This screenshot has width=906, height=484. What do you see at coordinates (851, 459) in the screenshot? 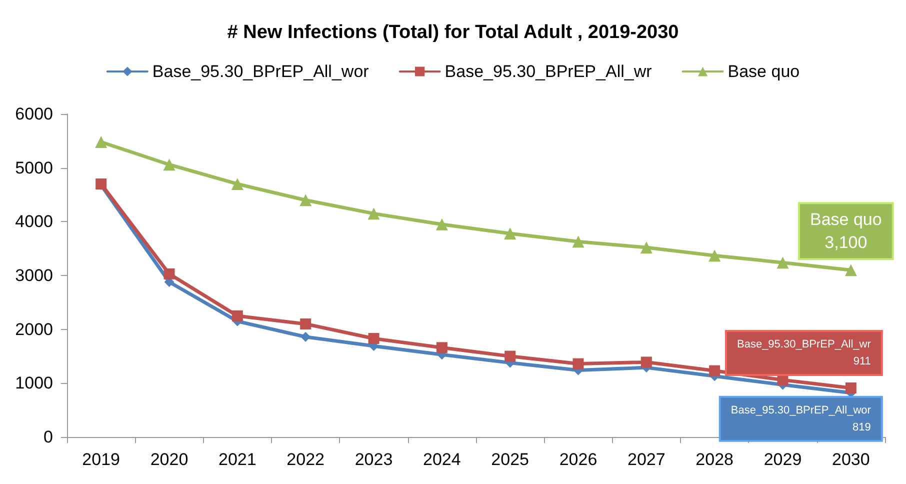
I see `x-tick-label: 2030` at bounding box center [851, 459].